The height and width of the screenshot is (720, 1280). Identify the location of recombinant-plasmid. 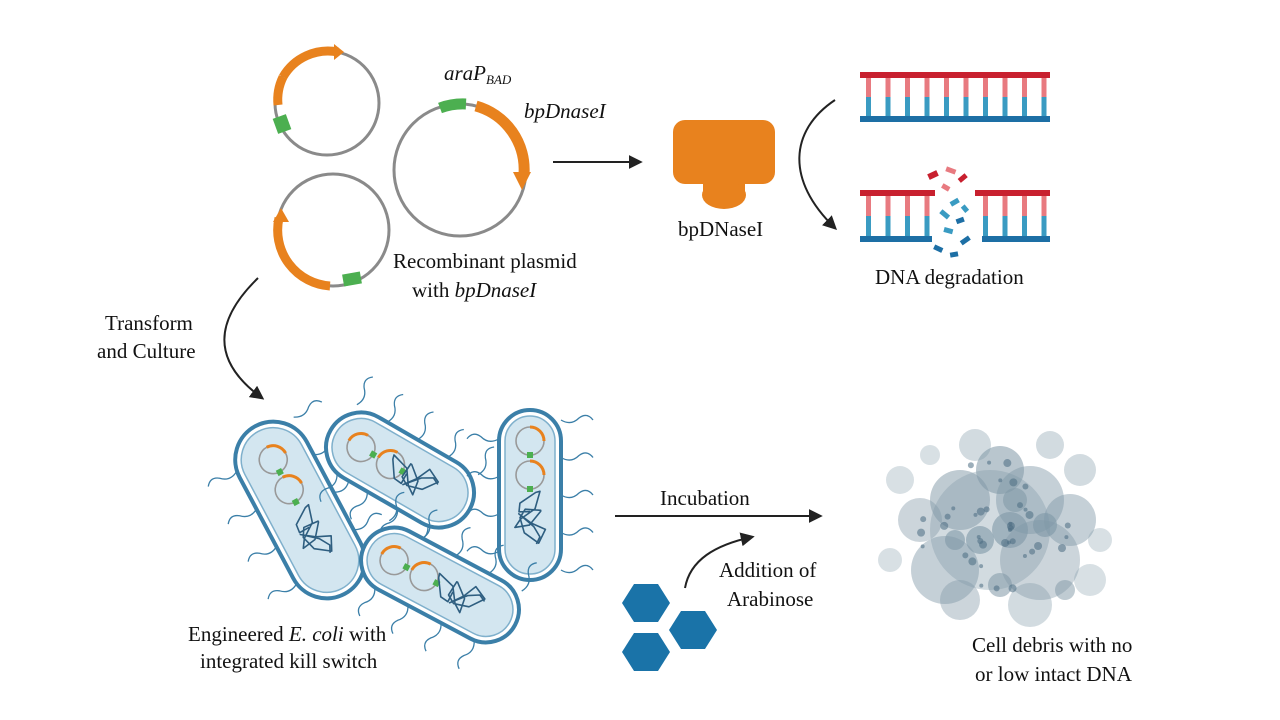
(461, 168).